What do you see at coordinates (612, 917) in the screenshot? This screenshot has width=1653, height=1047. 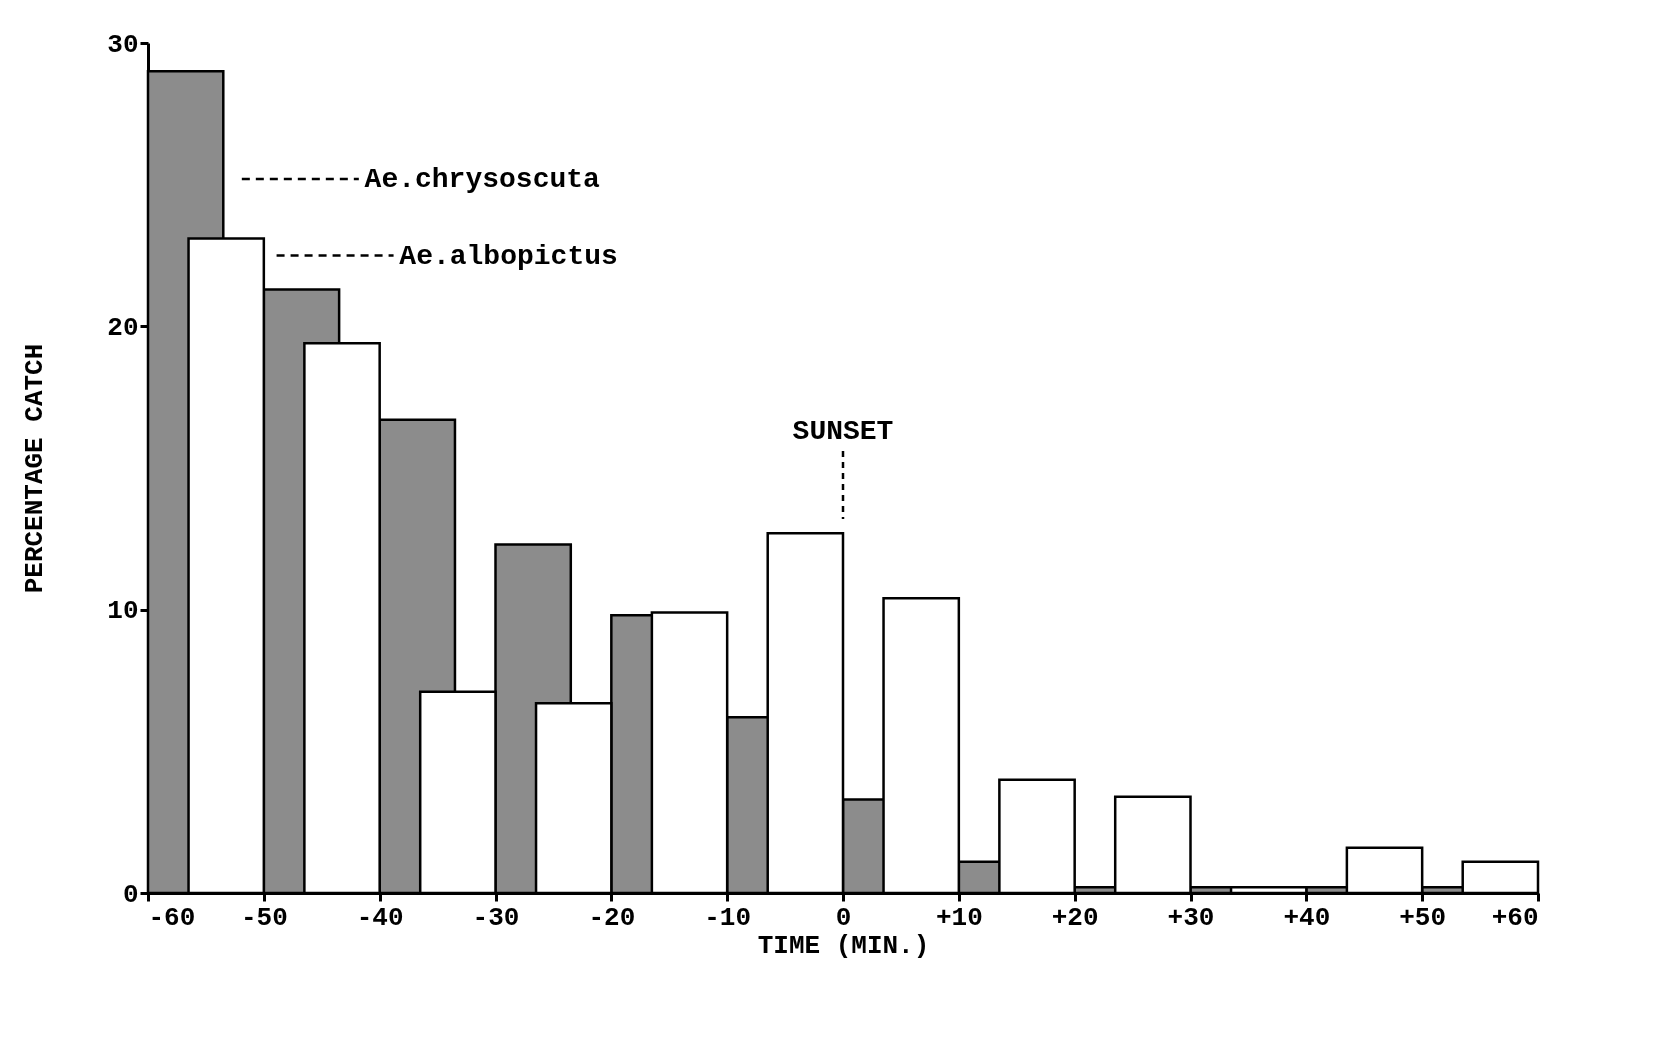 I see `x-tick-label: -20` at bounding box center [612, 917].